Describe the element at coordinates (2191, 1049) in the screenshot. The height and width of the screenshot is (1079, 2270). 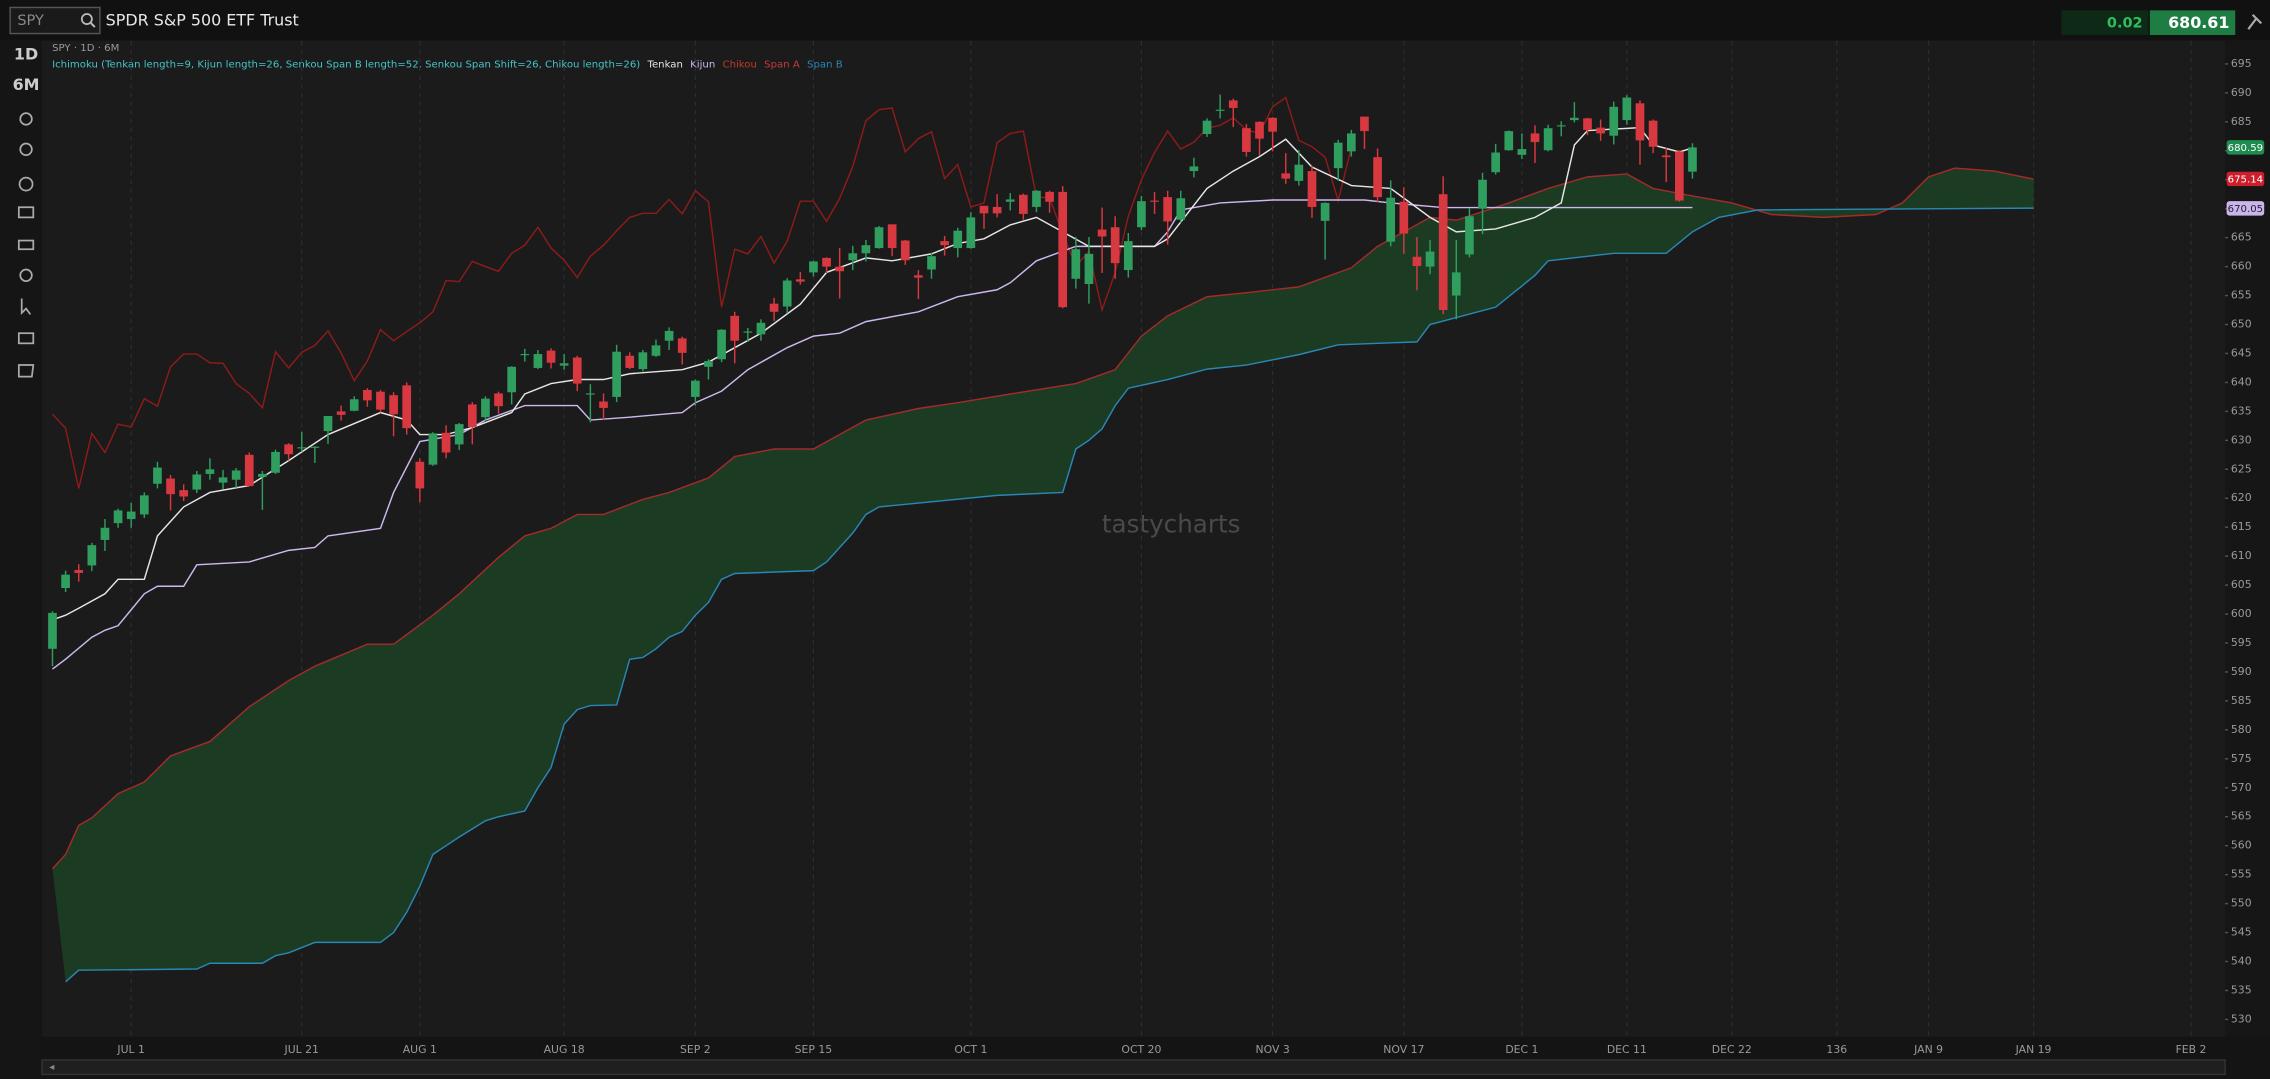
I see `x-tick-label: FEB 2` at that location.